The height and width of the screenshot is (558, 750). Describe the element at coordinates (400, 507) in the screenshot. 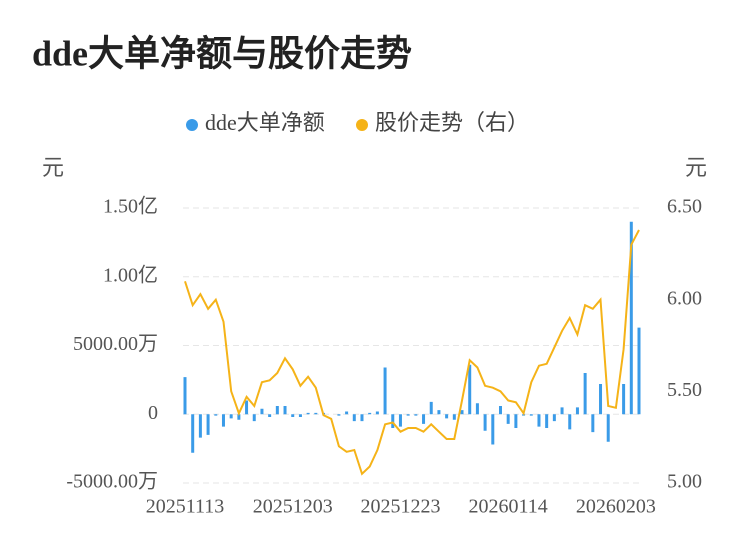

I see `x-tick-label: 20251223` at that location.